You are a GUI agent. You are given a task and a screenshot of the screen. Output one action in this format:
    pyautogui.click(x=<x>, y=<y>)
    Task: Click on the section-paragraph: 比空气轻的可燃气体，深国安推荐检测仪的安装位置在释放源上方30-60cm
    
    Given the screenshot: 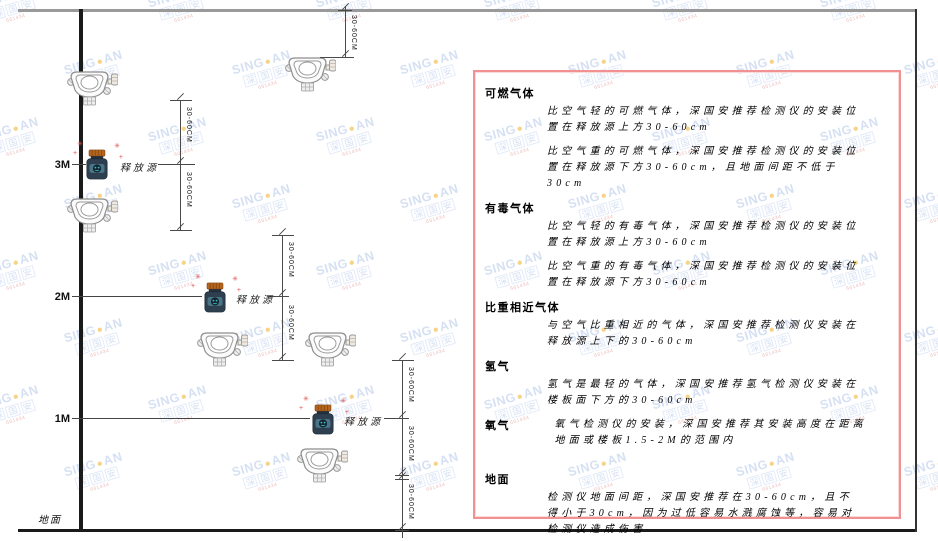 What is the action you would take?
    pyautogui.click(x=703, y=119)
    